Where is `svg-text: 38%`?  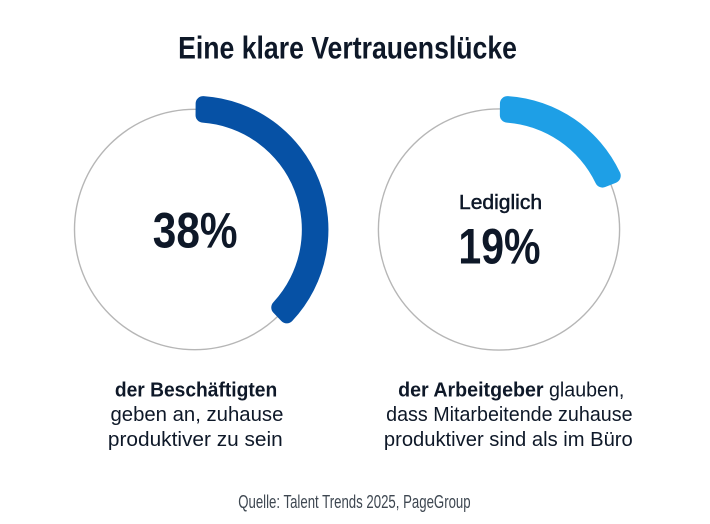 svg-text: 38% is located at coordinates (195, 230).